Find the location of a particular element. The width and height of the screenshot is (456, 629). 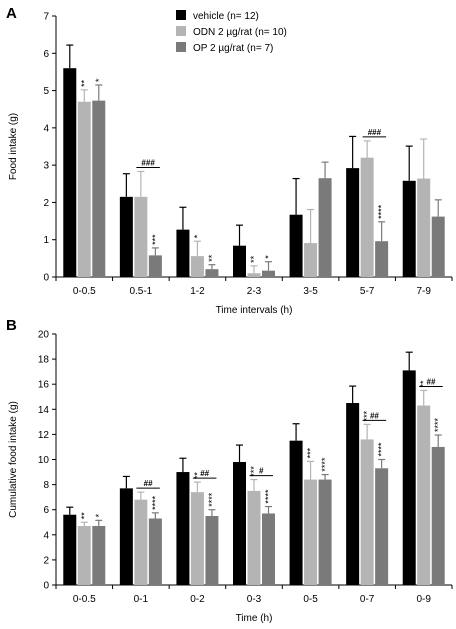

x-tick-label: 0-2 is located at coordinates (197, 599).